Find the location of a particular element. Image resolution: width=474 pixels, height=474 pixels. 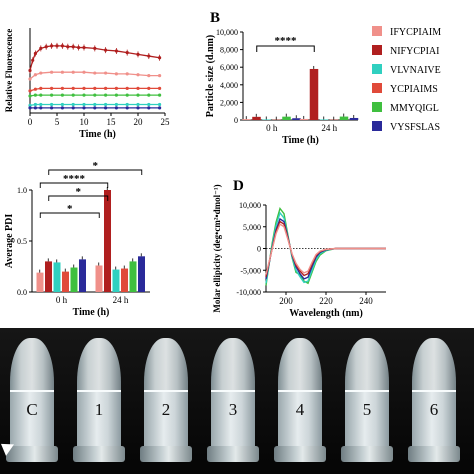

sample-tube: 3 is located at coordinates (233, 400).